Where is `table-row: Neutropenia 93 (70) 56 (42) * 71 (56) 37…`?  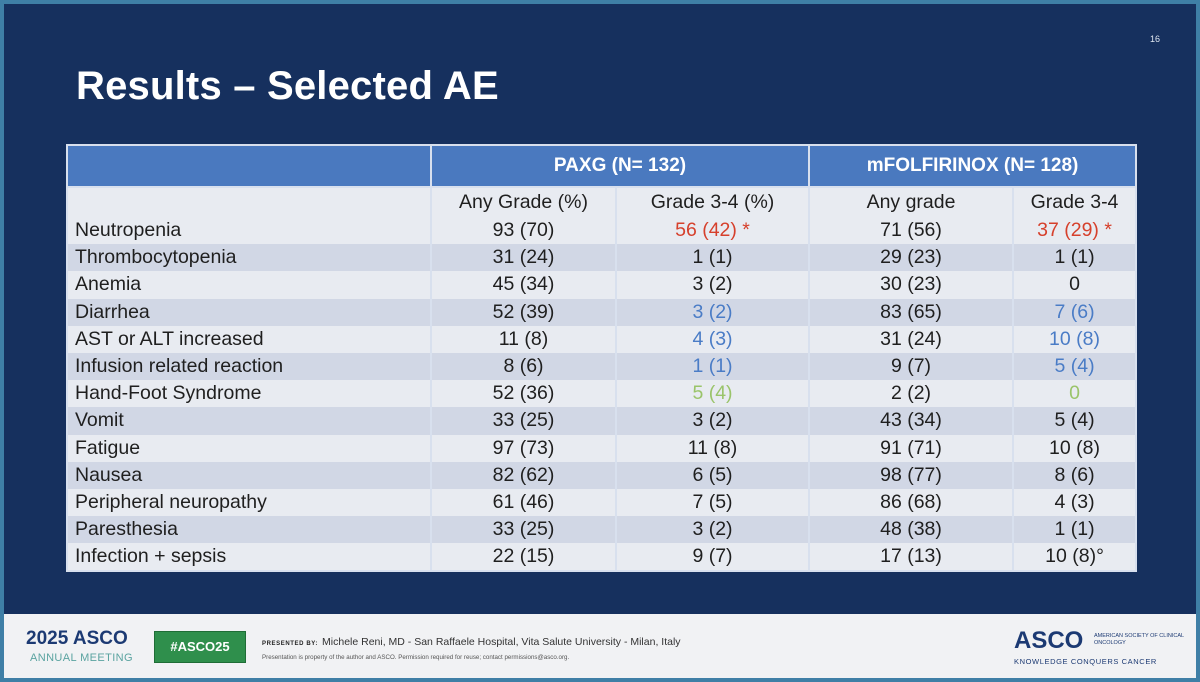
table-row: Neutropenia 93 (70) 56 (42) * 71 (56) 37… is located at coordinates (602, 231).